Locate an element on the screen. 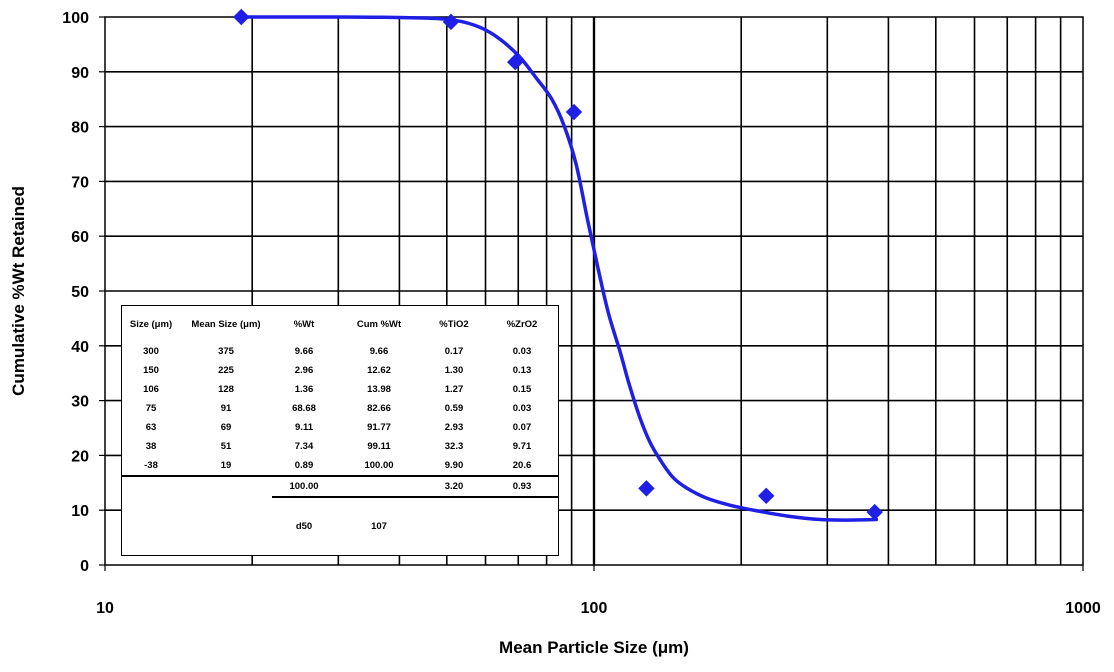  table-d50-row: d50 107 is located at coordinates (340, 526).